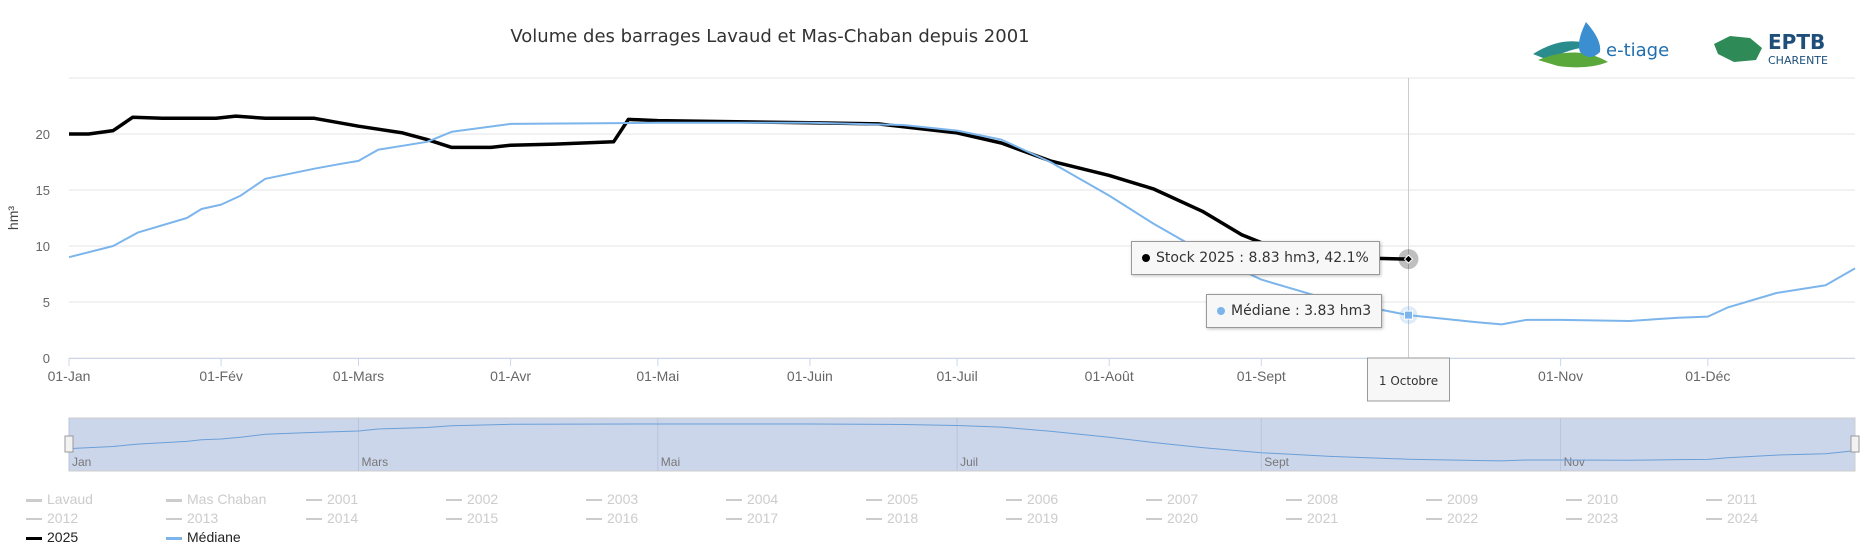  Describe the element at coordinates (623, 499) in the screenshot. I see `legend-label: 2003` at that location.